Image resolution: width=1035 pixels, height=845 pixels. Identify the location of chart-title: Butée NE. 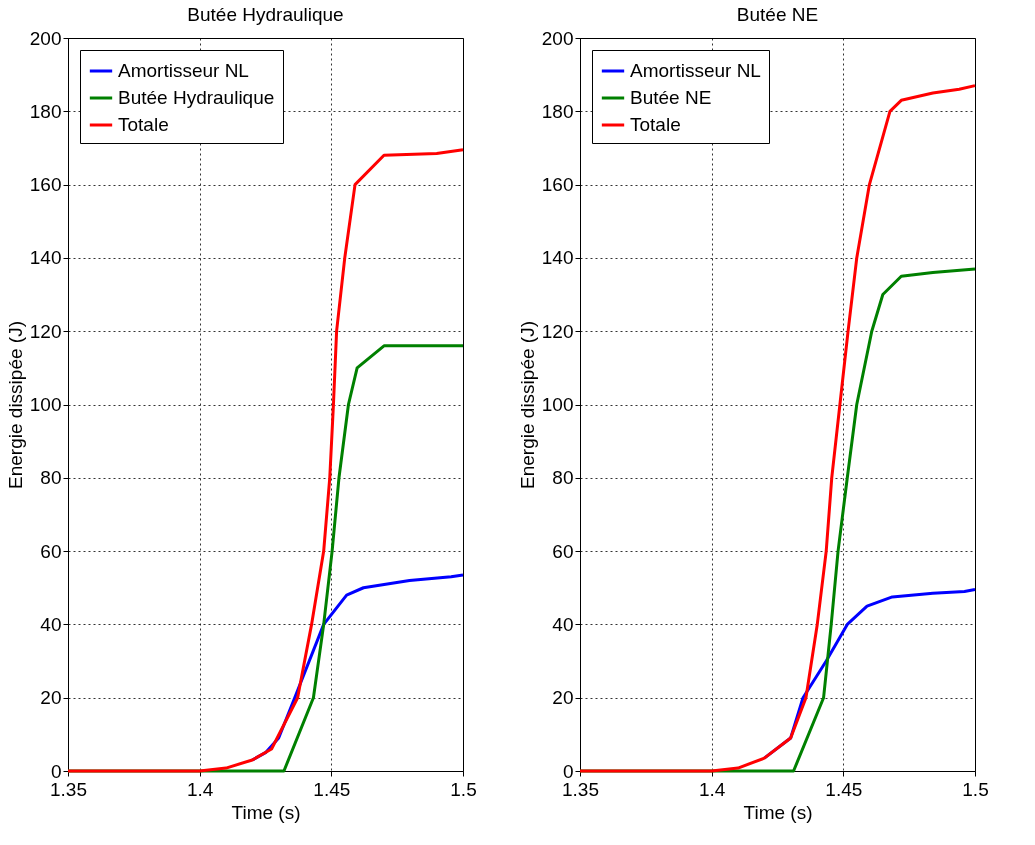
(777, 14).